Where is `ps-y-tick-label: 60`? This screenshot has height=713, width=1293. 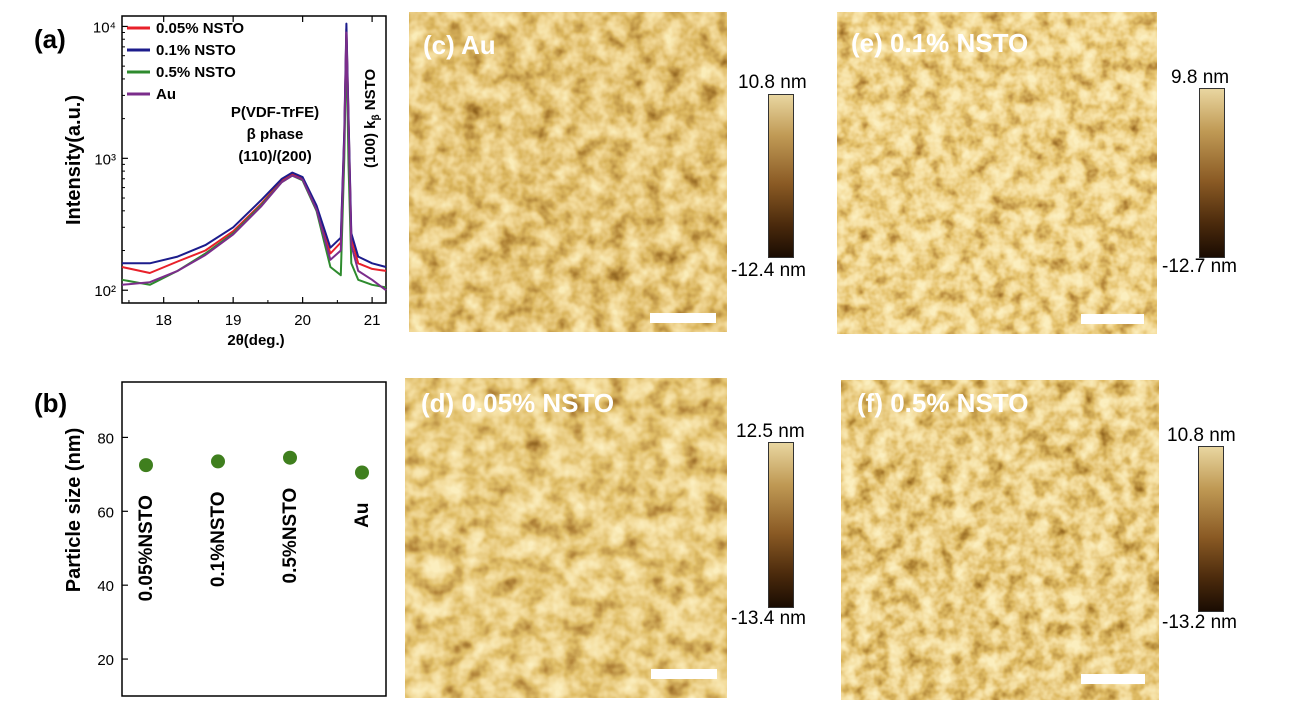 ps-y-tick-label: 60 is located at coordinates (105, 512).